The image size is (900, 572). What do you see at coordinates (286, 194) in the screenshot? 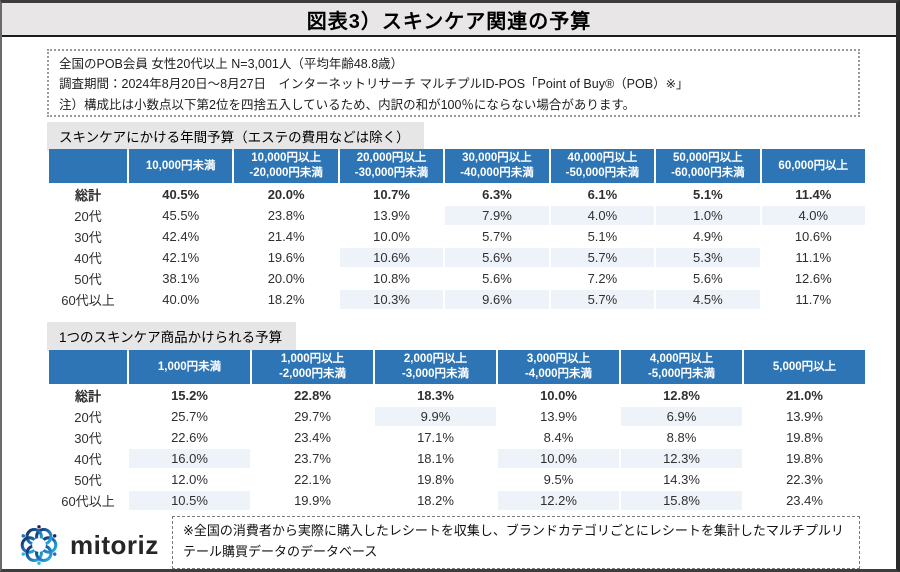
I see `value-cell: 20.0%` at bounding box center [286, 194].